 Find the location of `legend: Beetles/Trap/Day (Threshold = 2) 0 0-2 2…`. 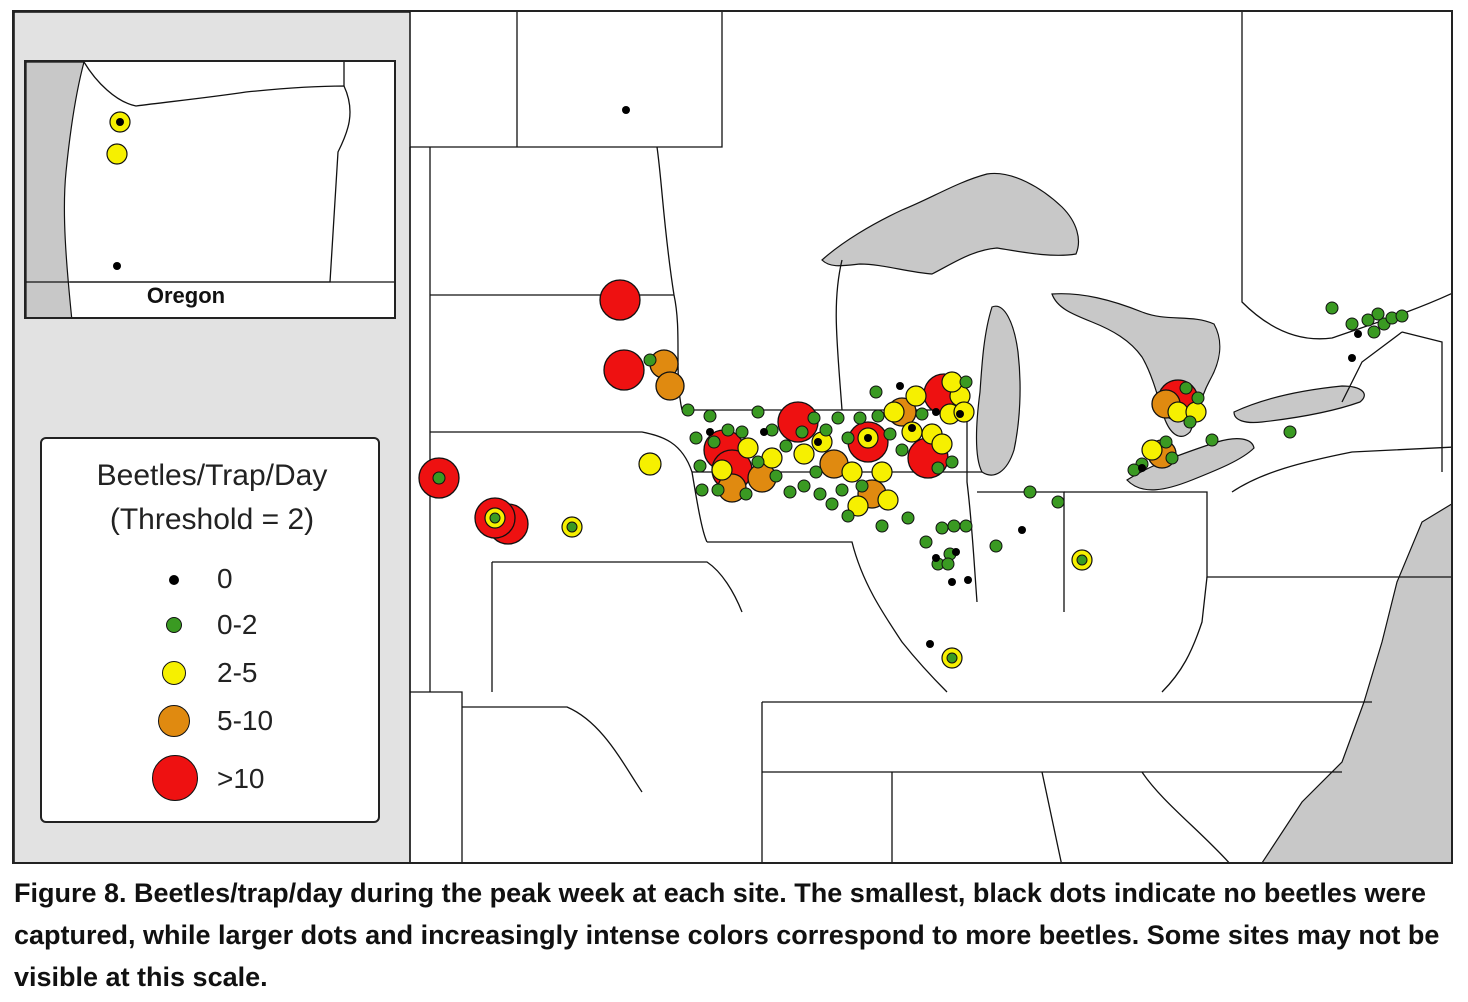

legend: Beetles/Trap/Day (Threshold = 2) 0 0-2 2… is located at coordinates (210, 630).